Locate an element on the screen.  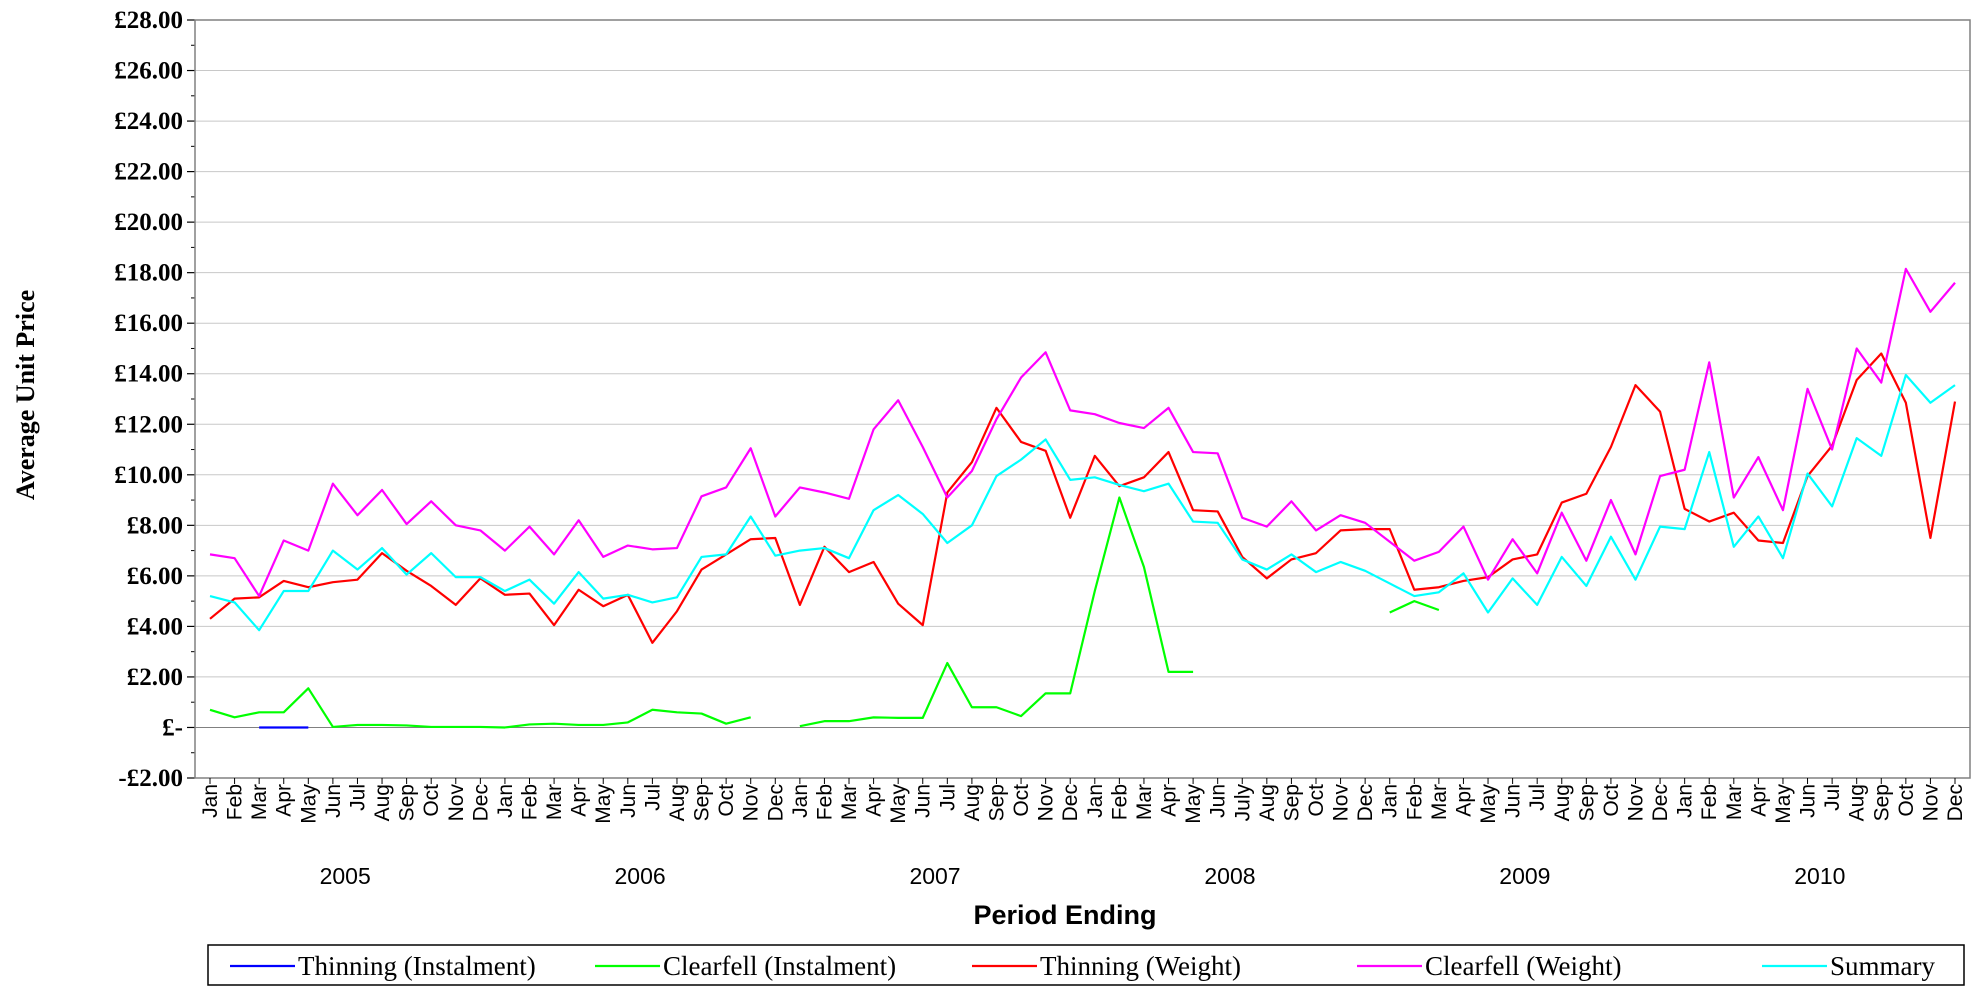
y-tick-label: £14.00 is located at coordinates (148, 374).